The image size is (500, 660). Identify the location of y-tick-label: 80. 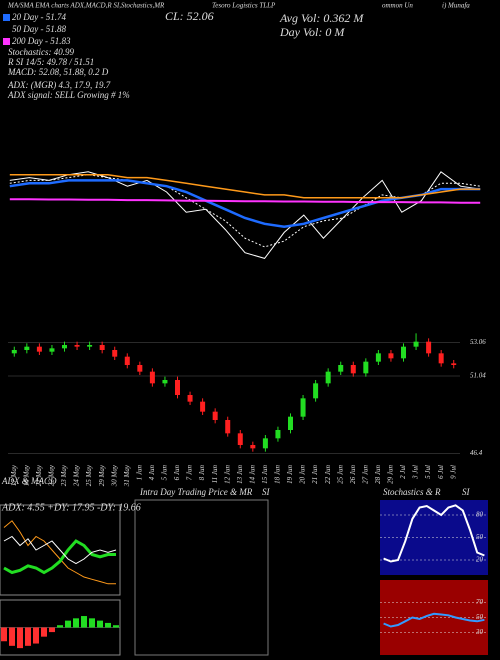
(480, 515).